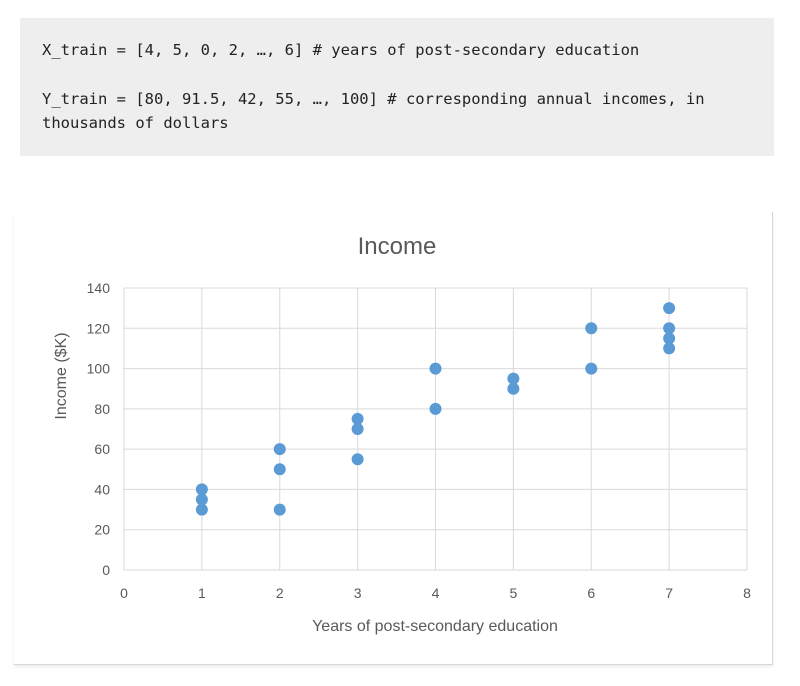 Image resolution: width=800 pixels, height=686 pixels. I want to click on y-tick-label: 140, so click(99, 288).